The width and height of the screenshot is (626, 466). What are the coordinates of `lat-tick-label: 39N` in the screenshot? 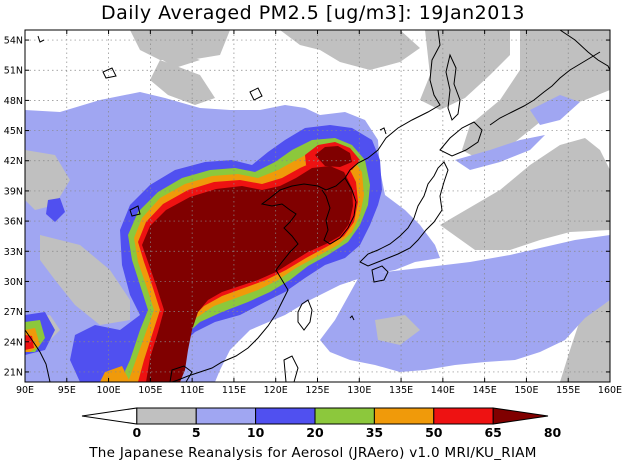 It's located at (13, 191).